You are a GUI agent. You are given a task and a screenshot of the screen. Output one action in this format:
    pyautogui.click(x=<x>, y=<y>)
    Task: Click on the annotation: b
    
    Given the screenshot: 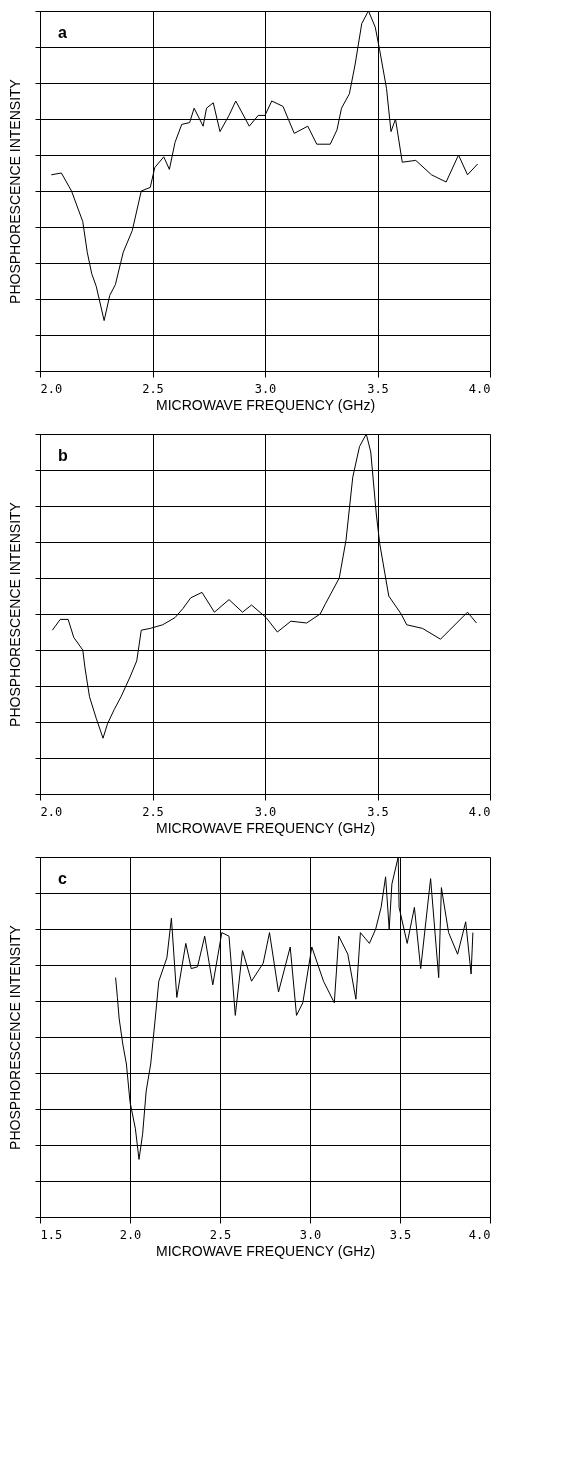 What is the action you would take?
    pyautogui.click(x=63, y=455)
    